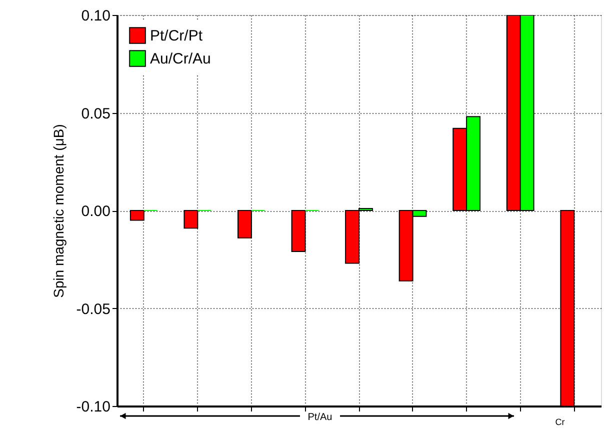 The width and height of the screenshot is (606, 429). What do you see at coordinates (95, 16) in the screenshot?
I see `y-tick-label: 0.10` at bounding box center [95, 16].